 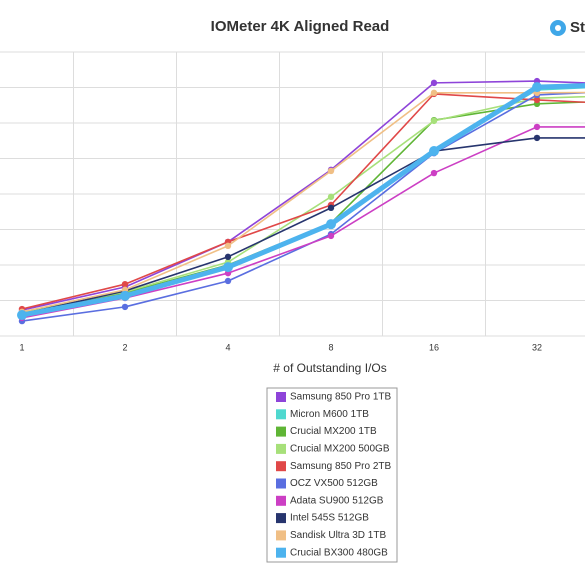 I want to click on legend-box, so click(x=332, y=475).